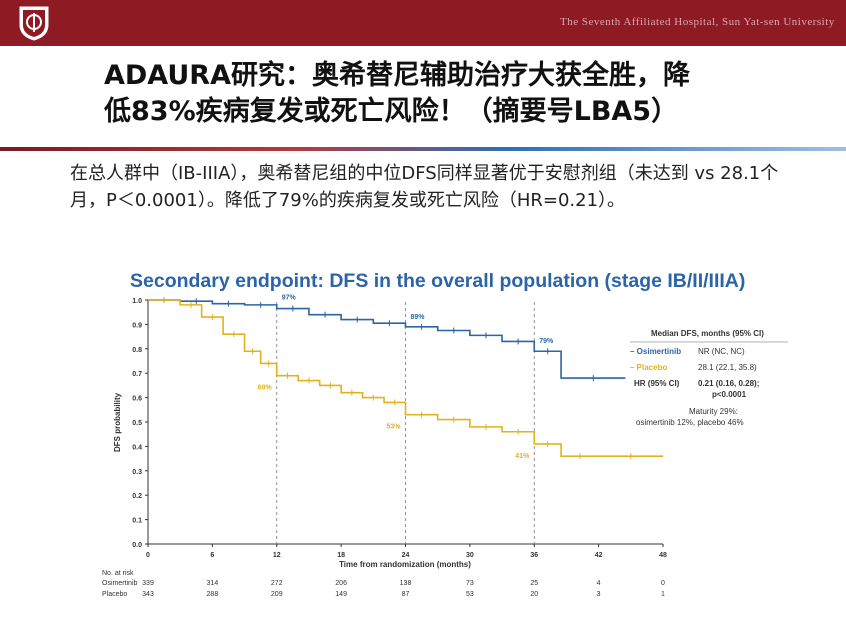  Describe the element at coordinates (599, 583) in the screenshot. I see `at-risk-value: 4` at that location.